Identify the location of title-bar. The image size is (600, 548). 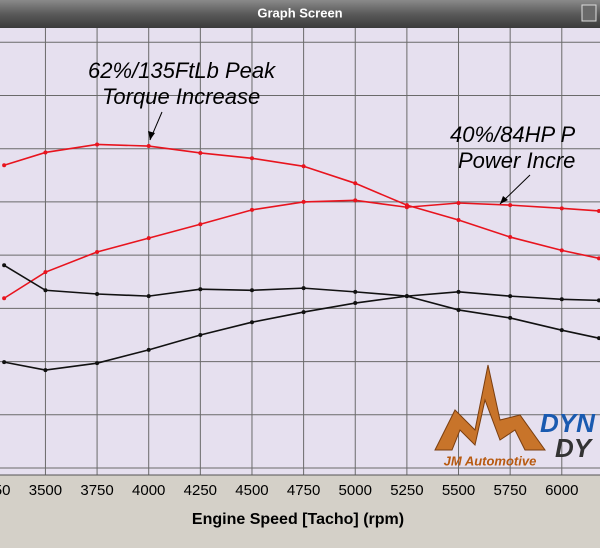
(300, 14).